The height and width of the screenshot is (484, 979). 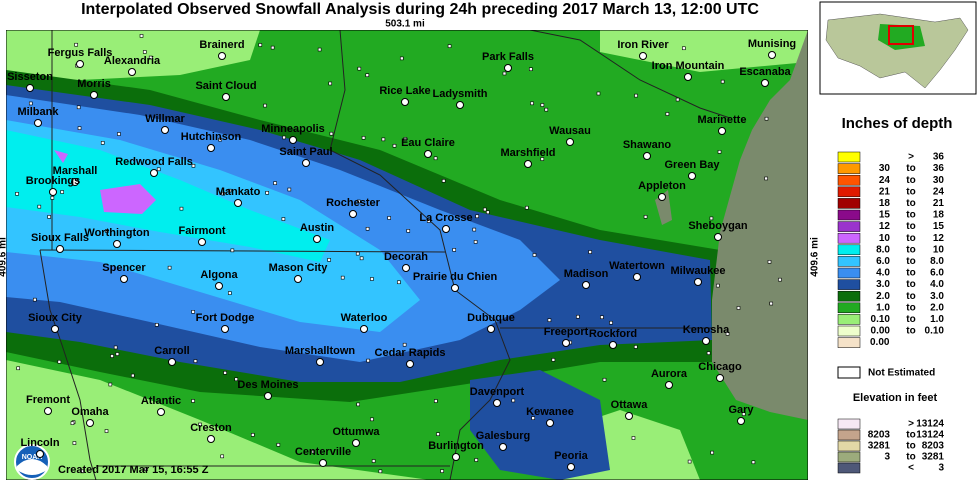 I want to click on city-label: Fort Dodge, so click(x=225, y=318).